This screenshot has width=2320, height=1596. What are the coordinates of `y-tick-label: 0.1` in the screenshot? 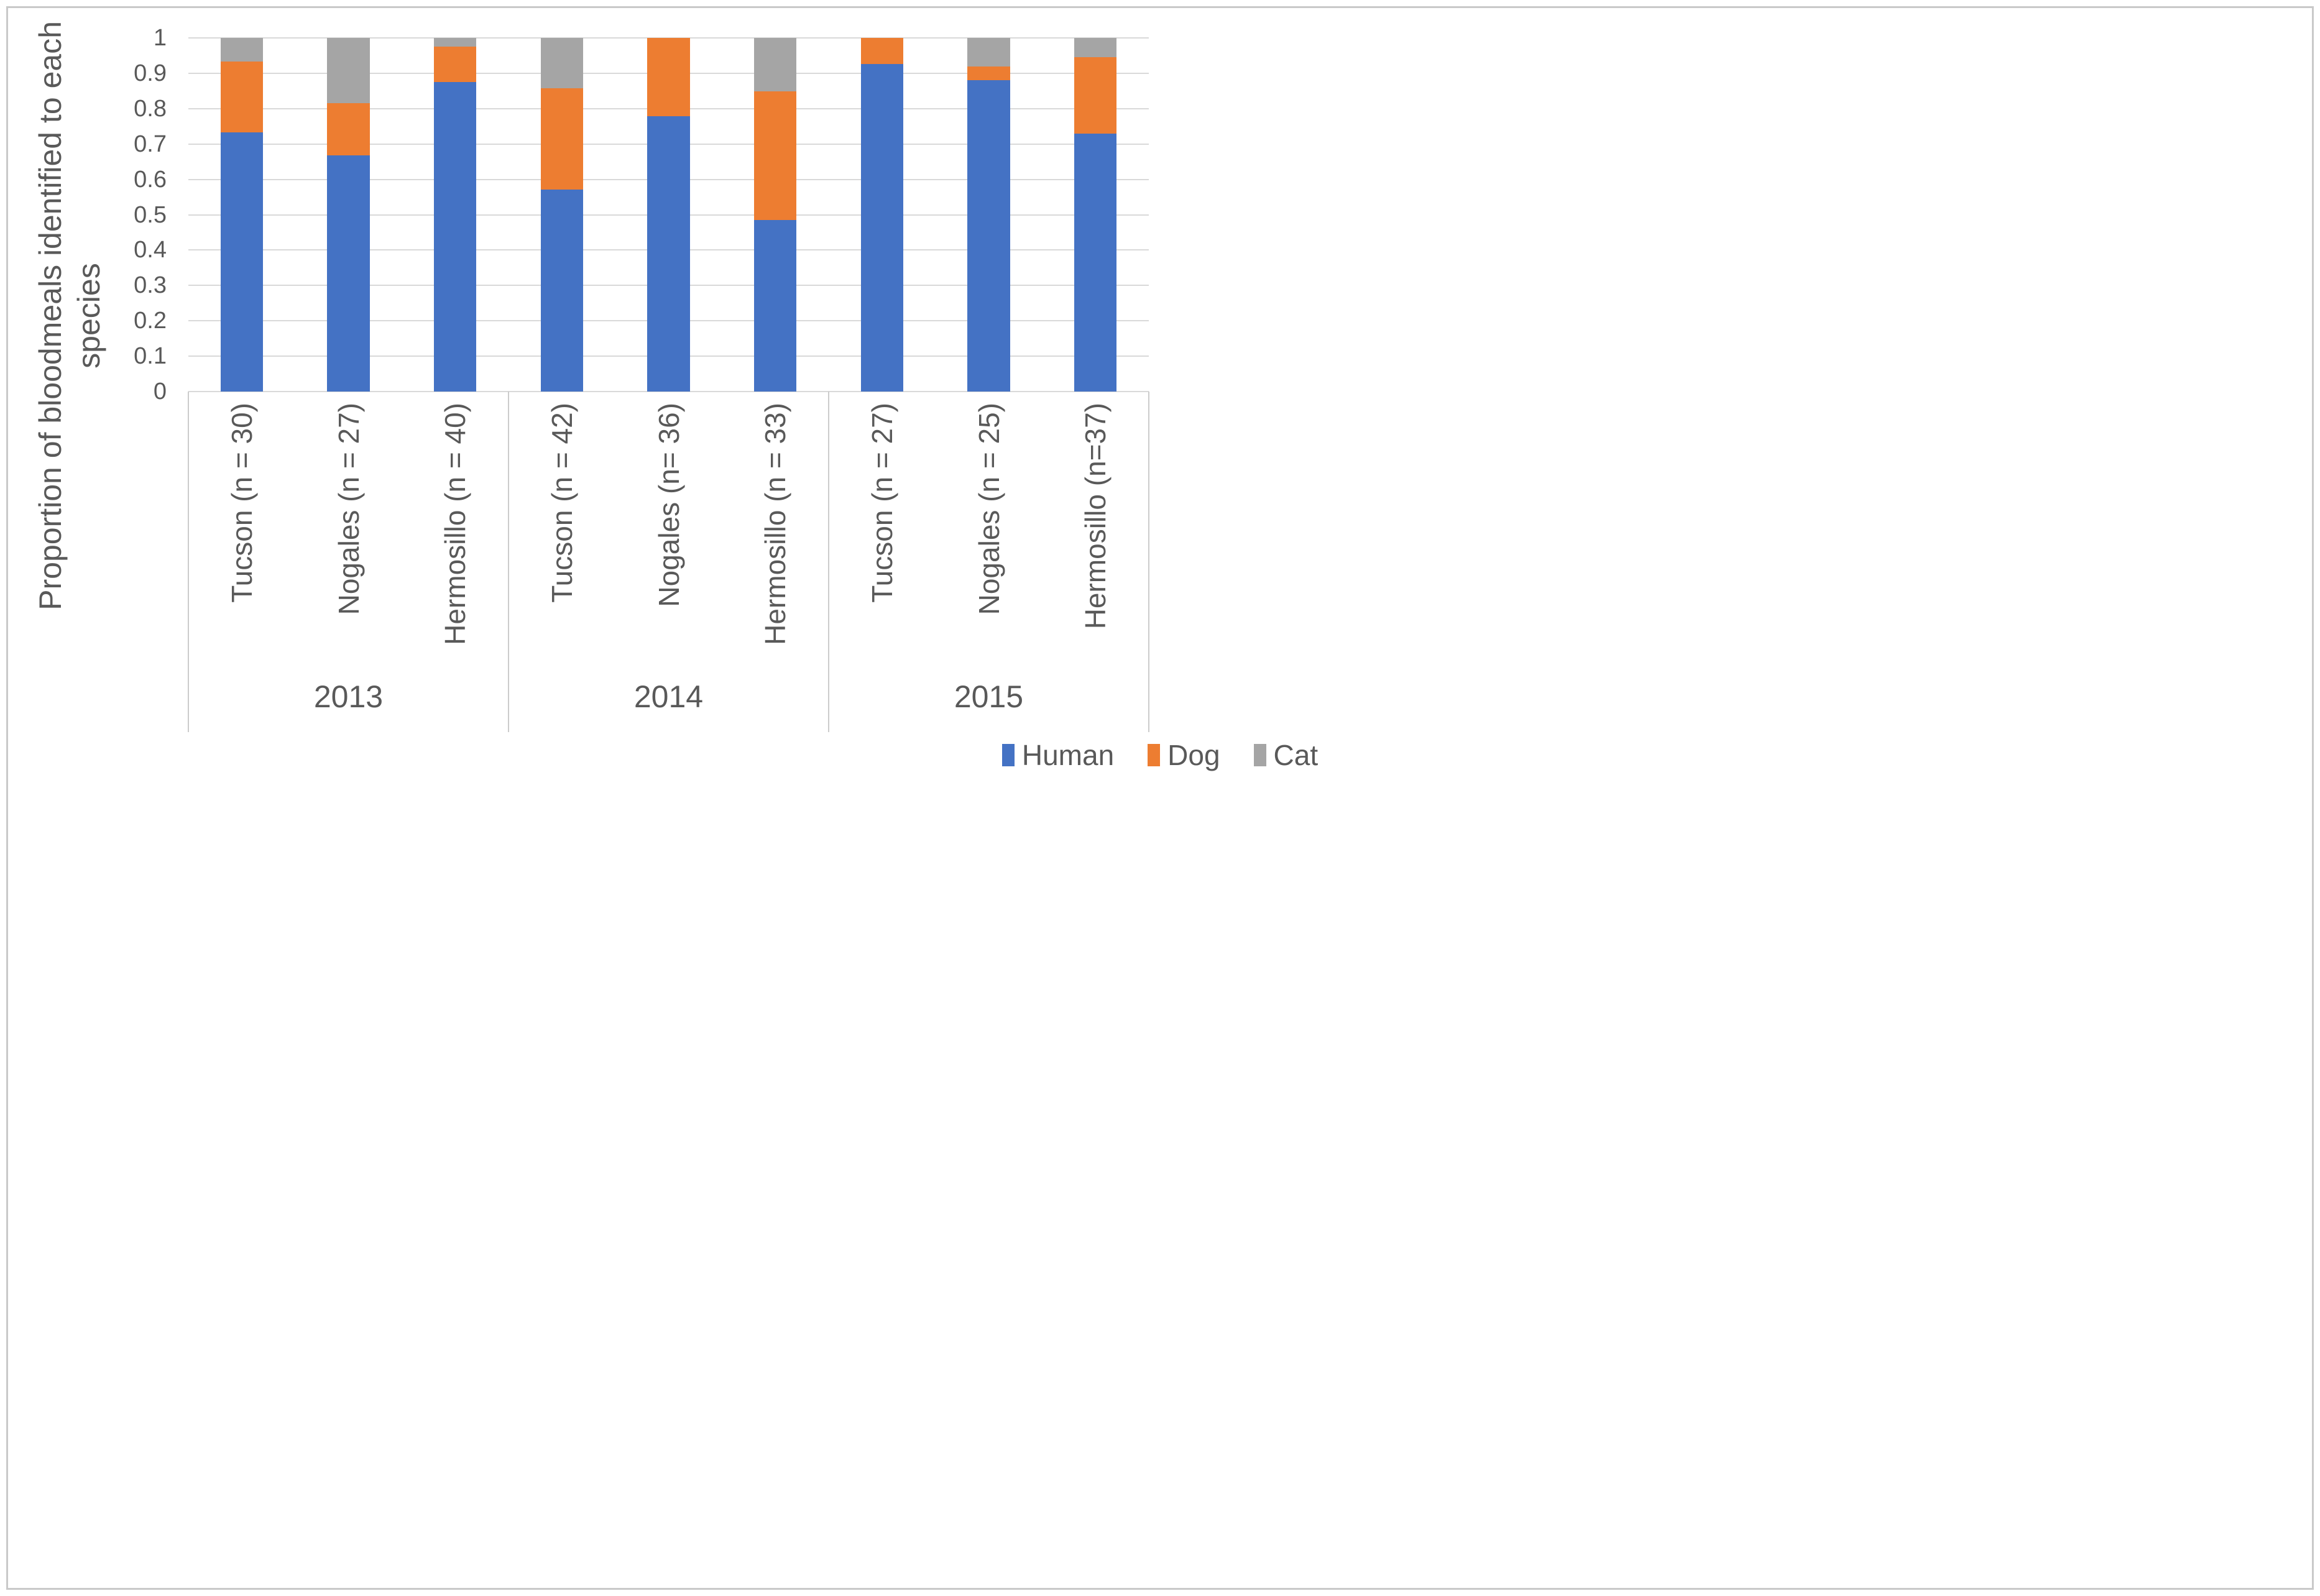 It's located at (150, 356).